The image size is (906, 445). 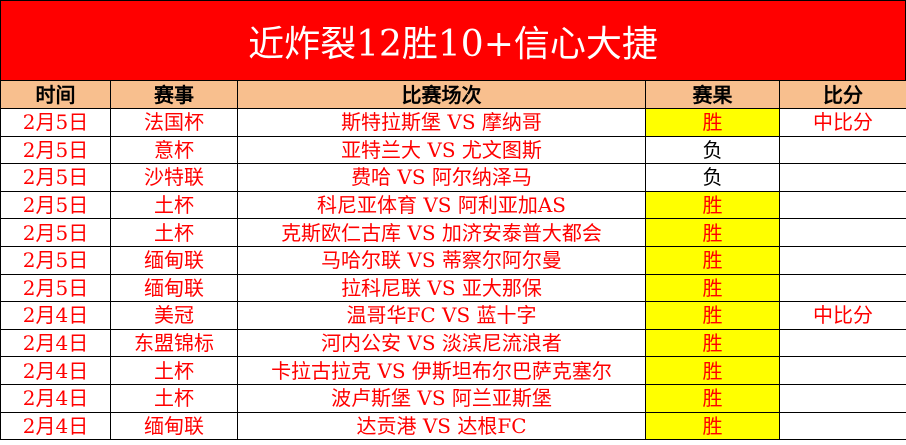 I want to click on match-cell: 马哈尔联 VS 蒂察尔阿尔曼, so click(x=441, y=260).